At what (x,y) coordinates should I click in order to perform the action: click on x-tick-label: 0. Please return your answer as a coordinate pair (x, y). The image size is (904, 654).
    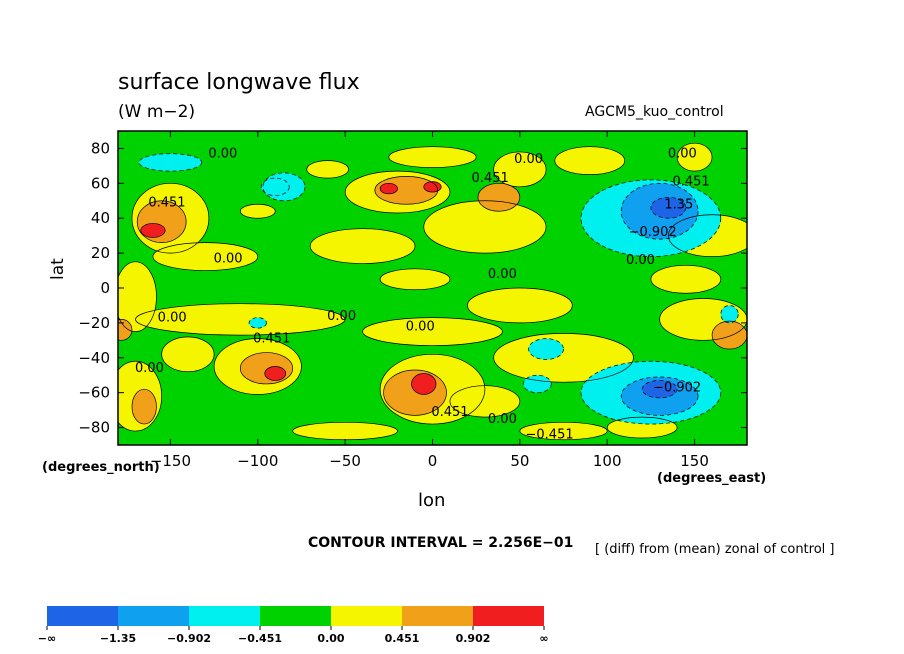
    Looking at the image, I should click on (433, 461).